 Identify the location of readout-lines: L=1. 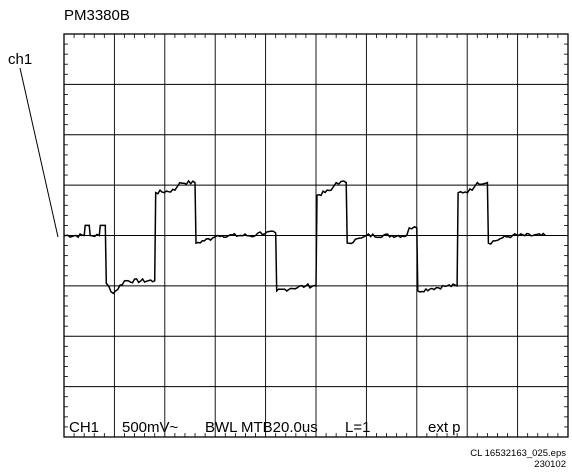
(357, 427).